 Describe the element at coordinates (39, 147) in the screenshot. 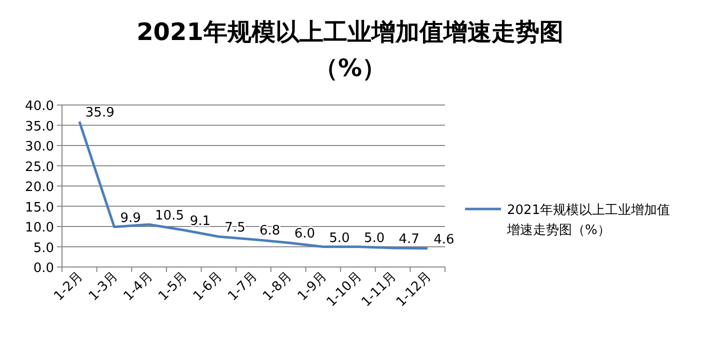

I see `y-tick-label: 30.0` at that location.